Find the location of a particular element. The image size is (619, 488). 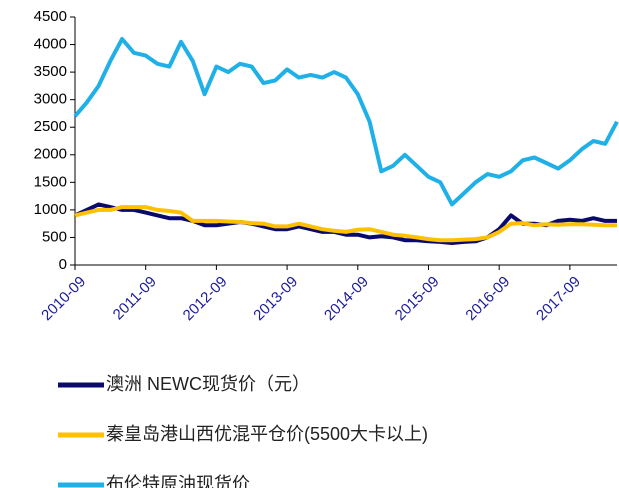

y-tick-label: 2500 is located at coordinates (50, 126).